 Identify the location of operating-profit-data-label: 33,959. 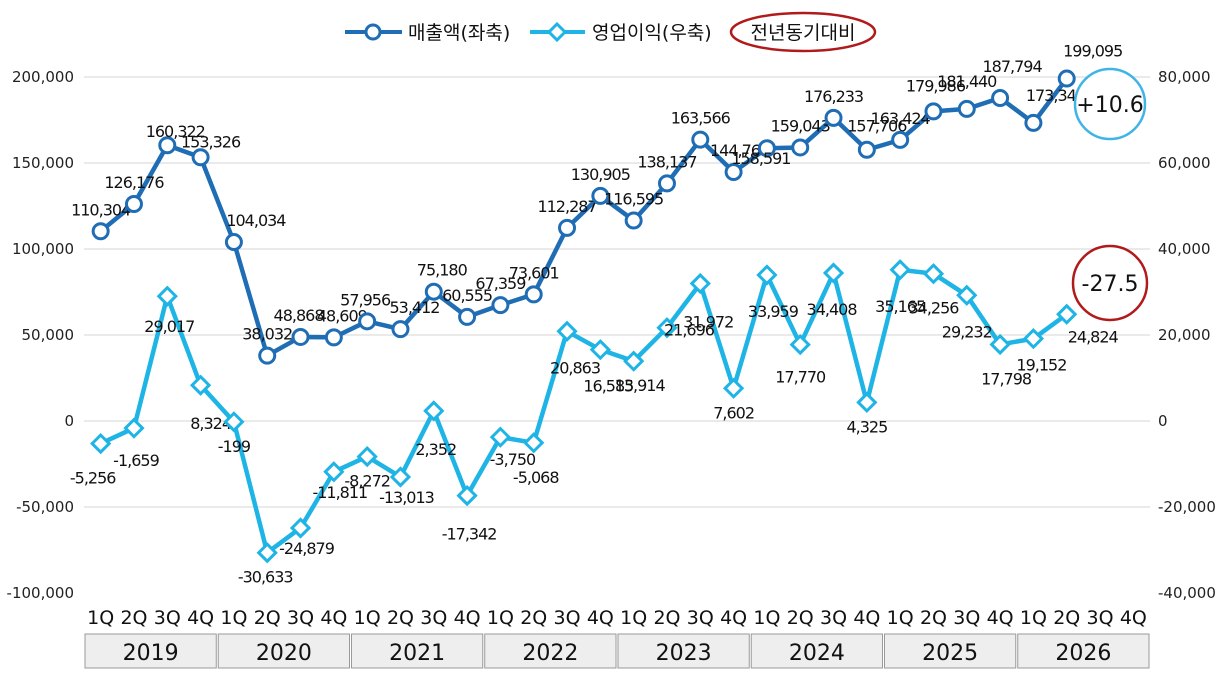
(773, 311).